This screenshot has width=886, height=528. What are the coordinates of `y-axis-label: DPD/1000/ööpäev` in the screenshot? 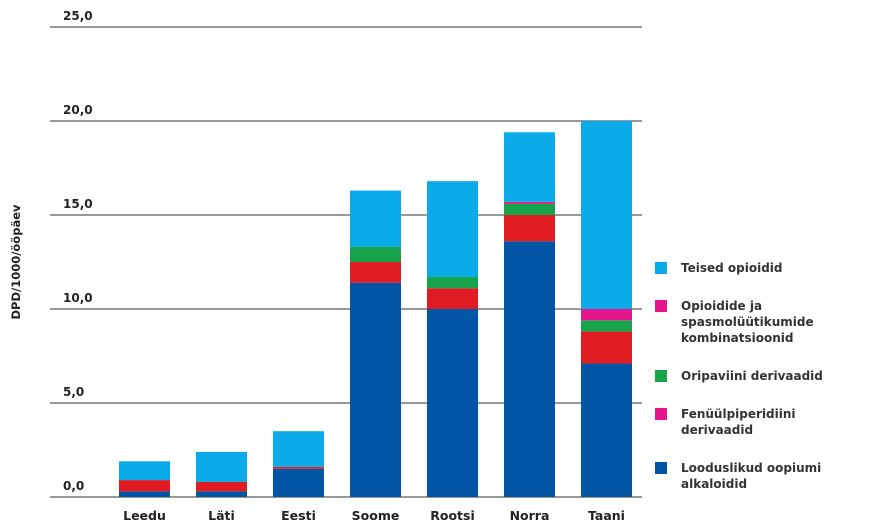 It's located at (16, 262).